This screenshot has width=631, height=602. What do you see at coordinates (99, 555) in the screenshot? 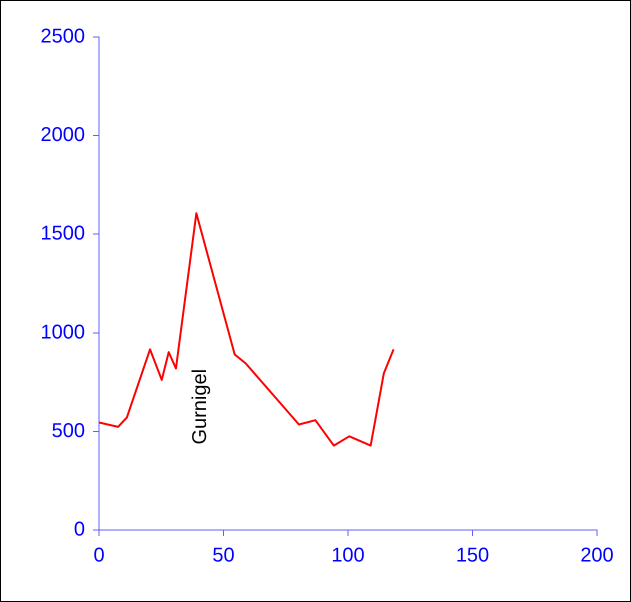
I see `x-tick-label: 0` at bounding box center [99, 555].